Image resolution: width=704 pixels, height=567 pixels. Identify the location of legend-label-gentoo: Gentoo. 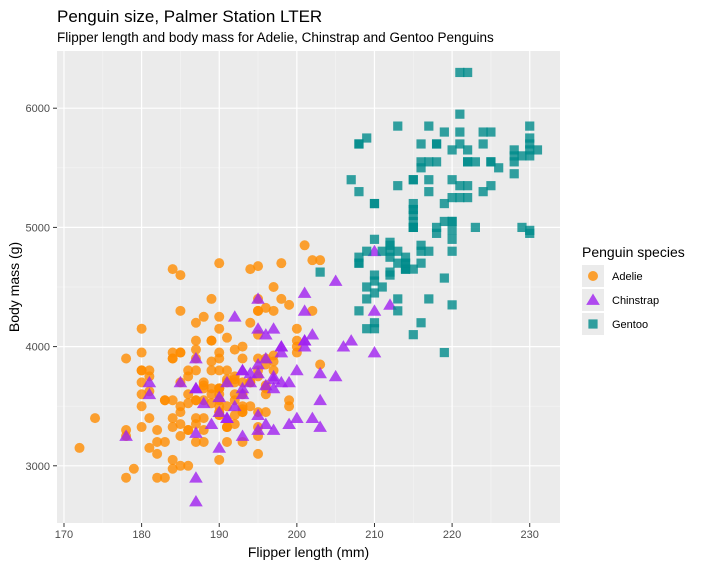
(630, 325).